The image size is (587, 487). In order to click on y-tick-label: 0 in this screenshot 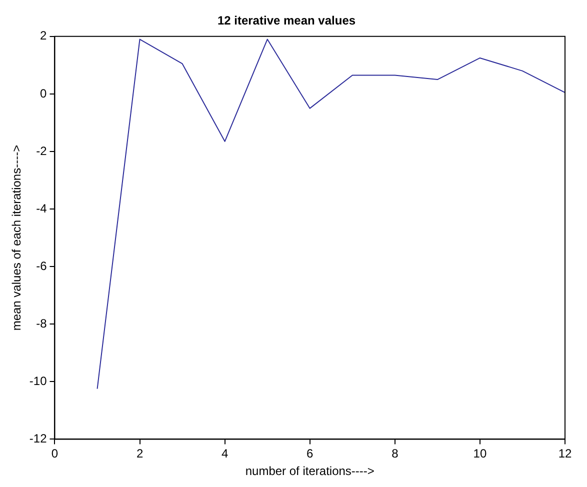, I will do `click(44, 93)`.